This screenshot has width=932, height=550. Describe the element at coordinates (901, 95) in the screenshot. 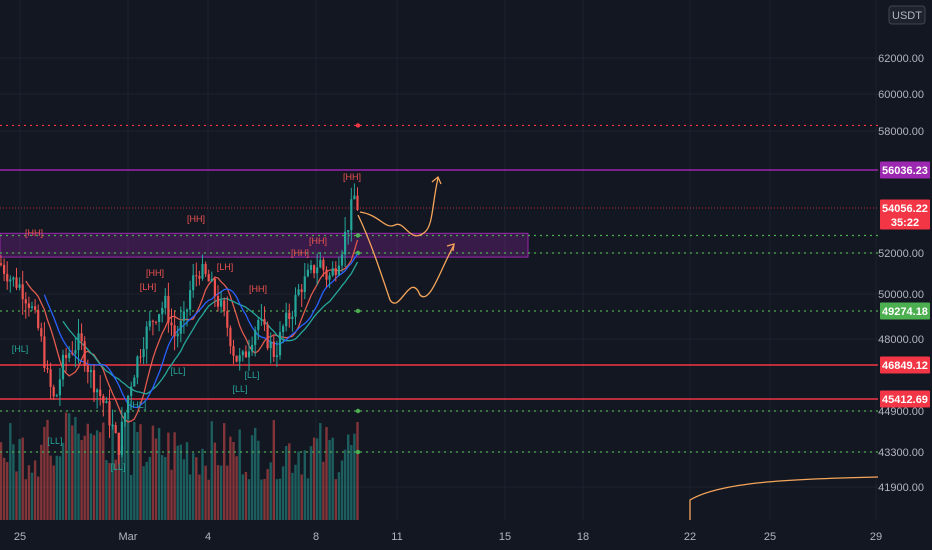

I see `price-tick-label: 60000.00` at that location.